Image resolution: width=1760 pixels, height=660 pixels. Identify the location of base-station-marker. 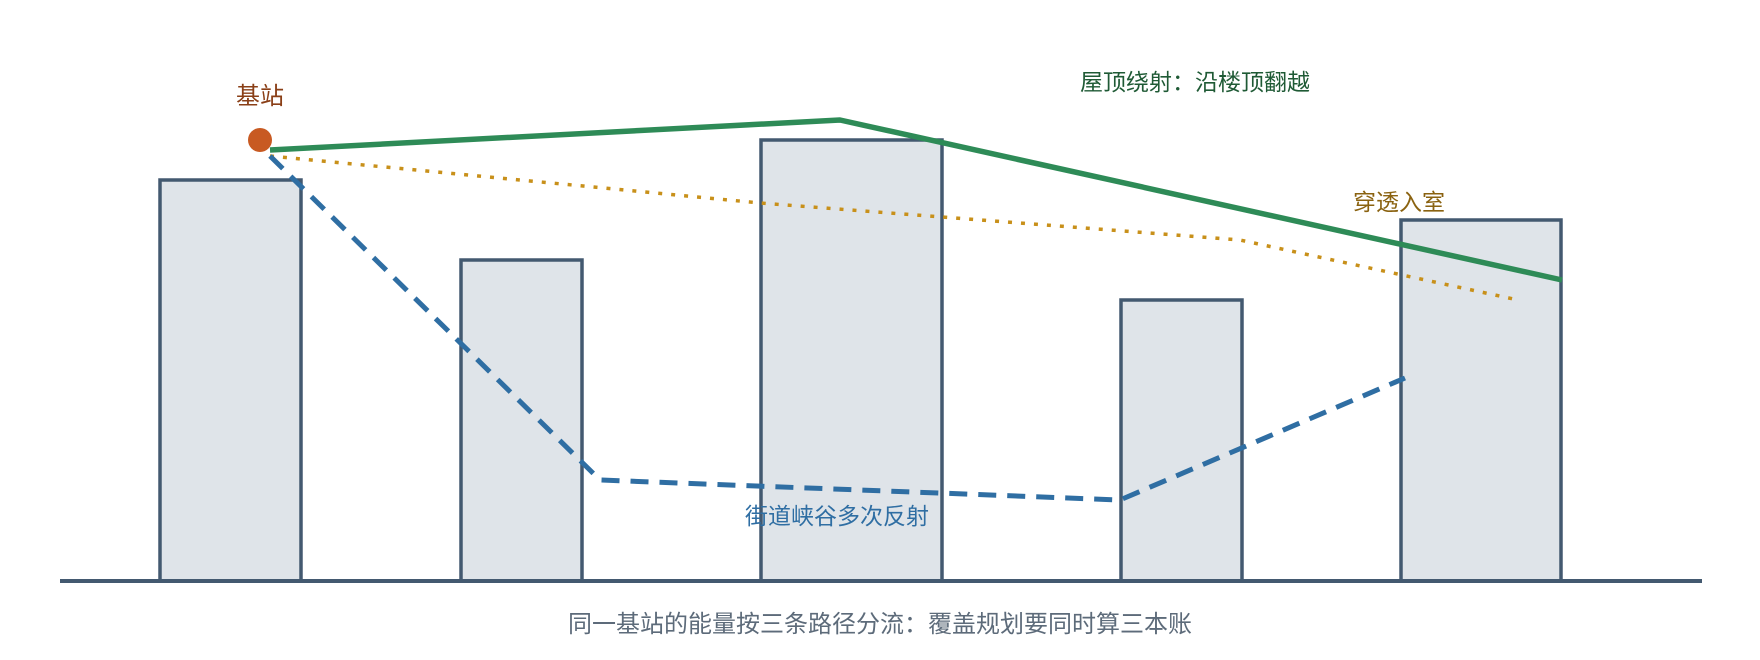
(260, 140).